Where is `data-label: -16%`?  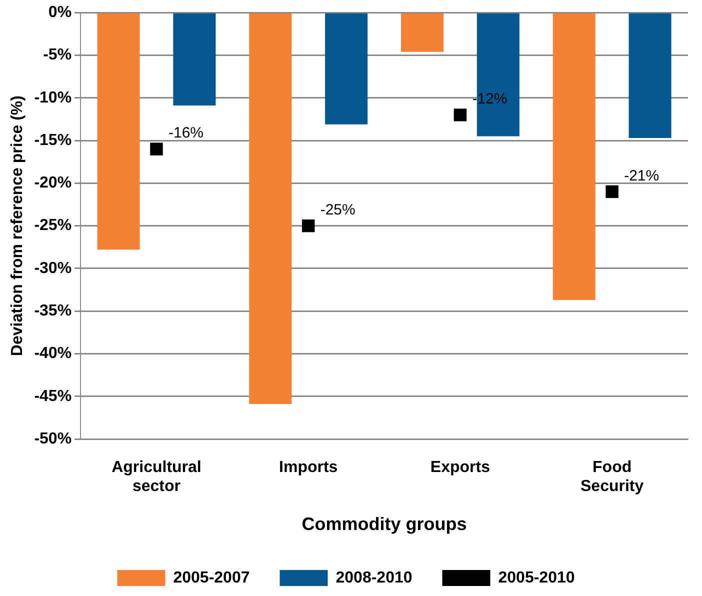
data-label: -16% is located at coordinates (186, 133).